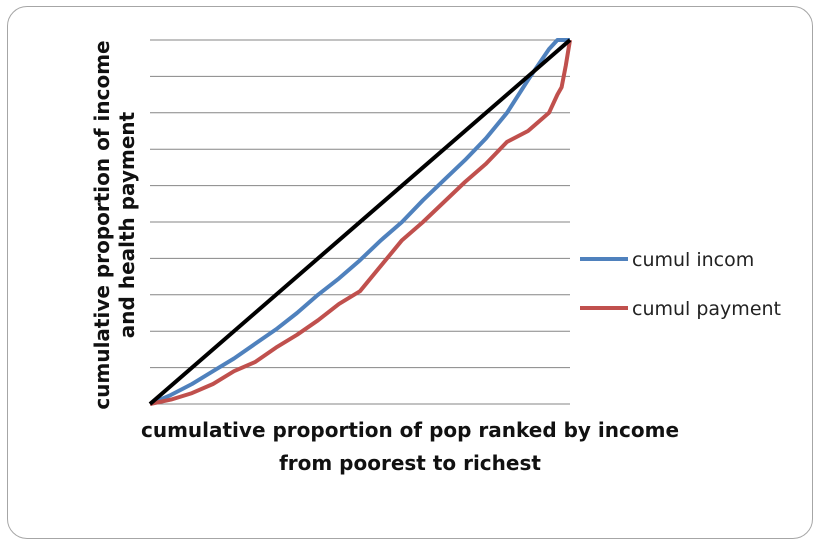  I want to click on x-axis-title-line2: from poorest to richest, so click(410, 463).